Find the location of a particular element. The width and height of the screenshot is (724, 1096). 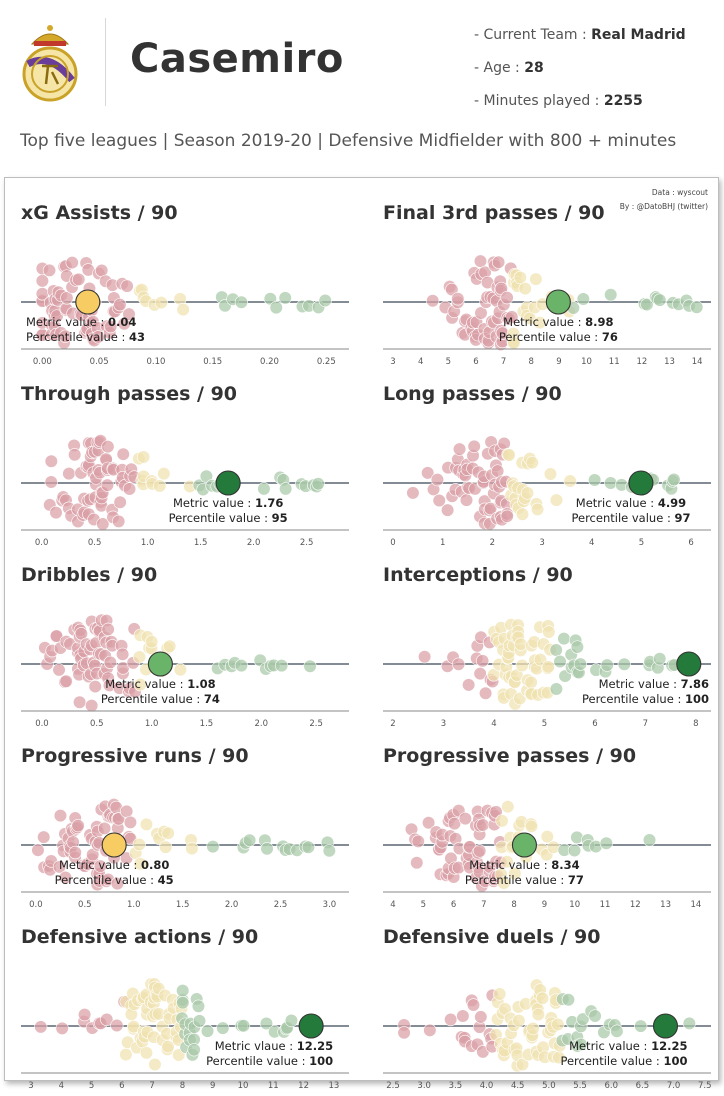

player-name: Casemiro is located at coordinates (237, 59).